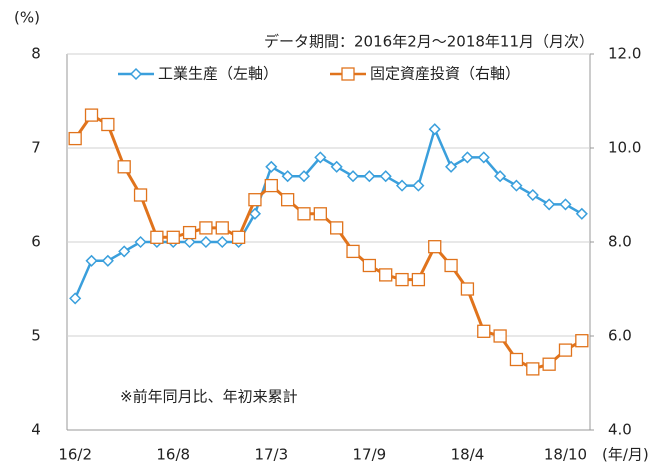  I want to click on y-tick-label: 8, so click(36, 54).